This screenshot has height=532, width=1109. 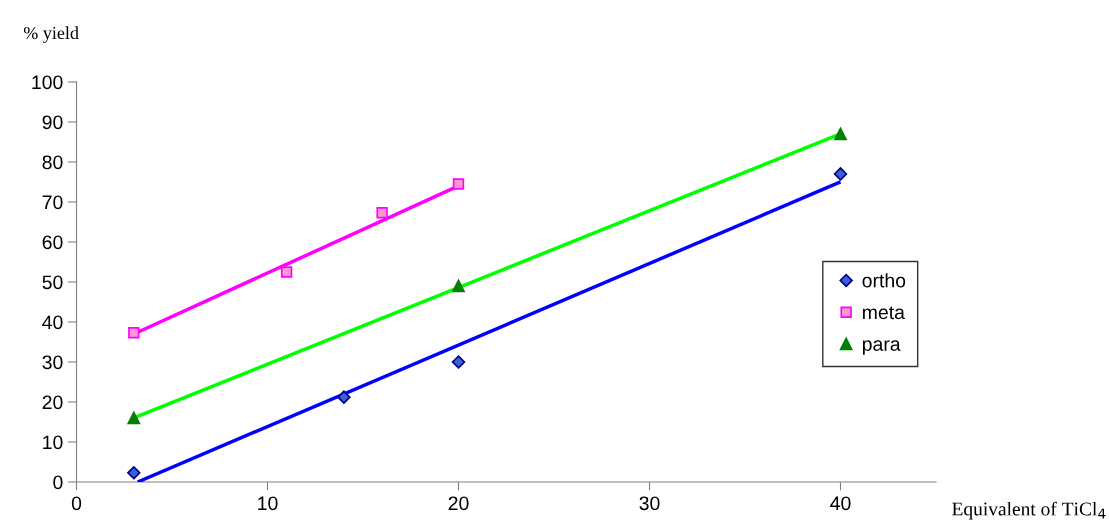 I want to click on x-tick-label: 20, so click(x=458, y=503).